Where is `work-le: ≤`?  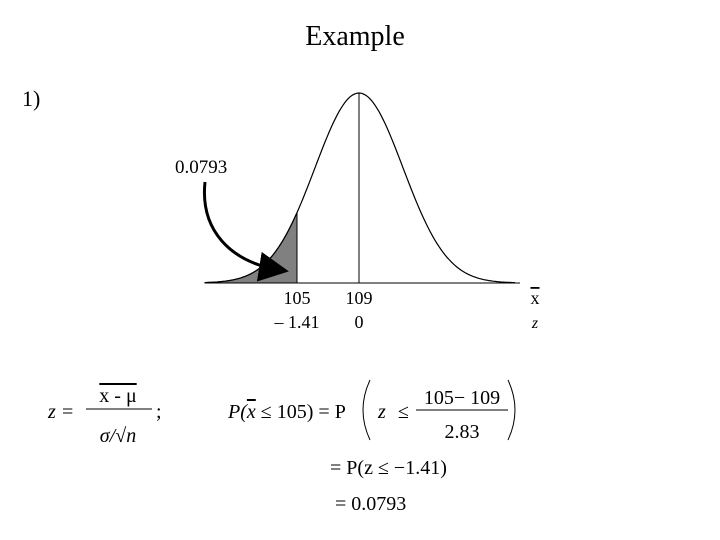 work-le: ≤ is located at coordinates (403, 412).